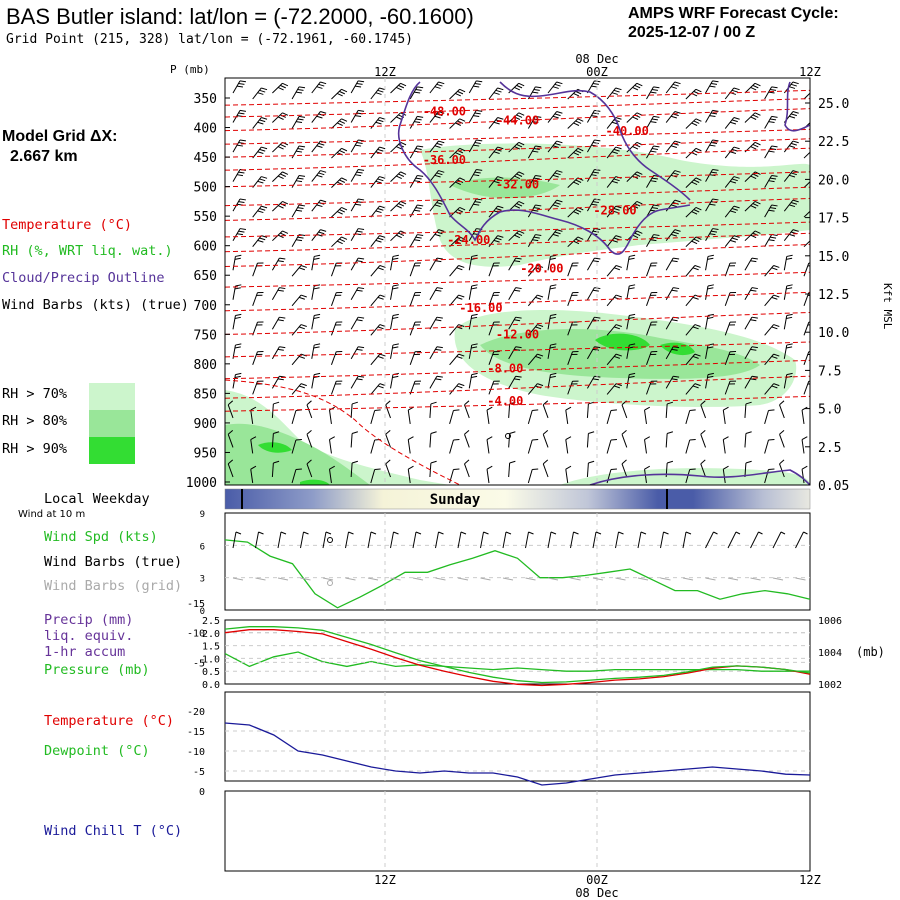 Image resolution: width=900 pixels, height=900 pixels. Describe the element at coordinates (83, 278) in the screenshot. I see `legend-cloud-outline: Cloud/Precip Outline` at that location.